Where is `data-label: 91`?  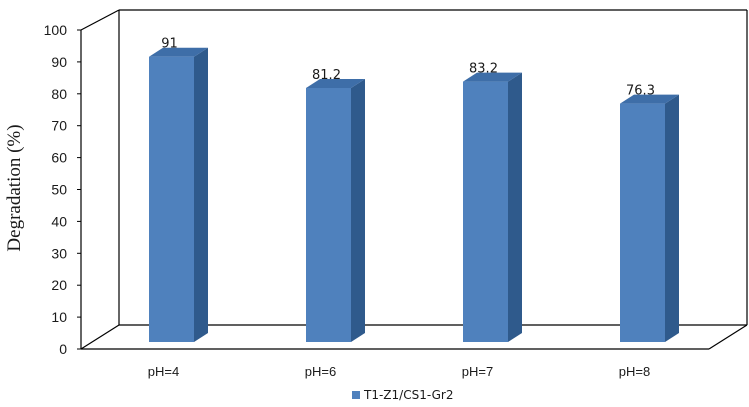
data-label: 91 is located at coordinates (169, 44).